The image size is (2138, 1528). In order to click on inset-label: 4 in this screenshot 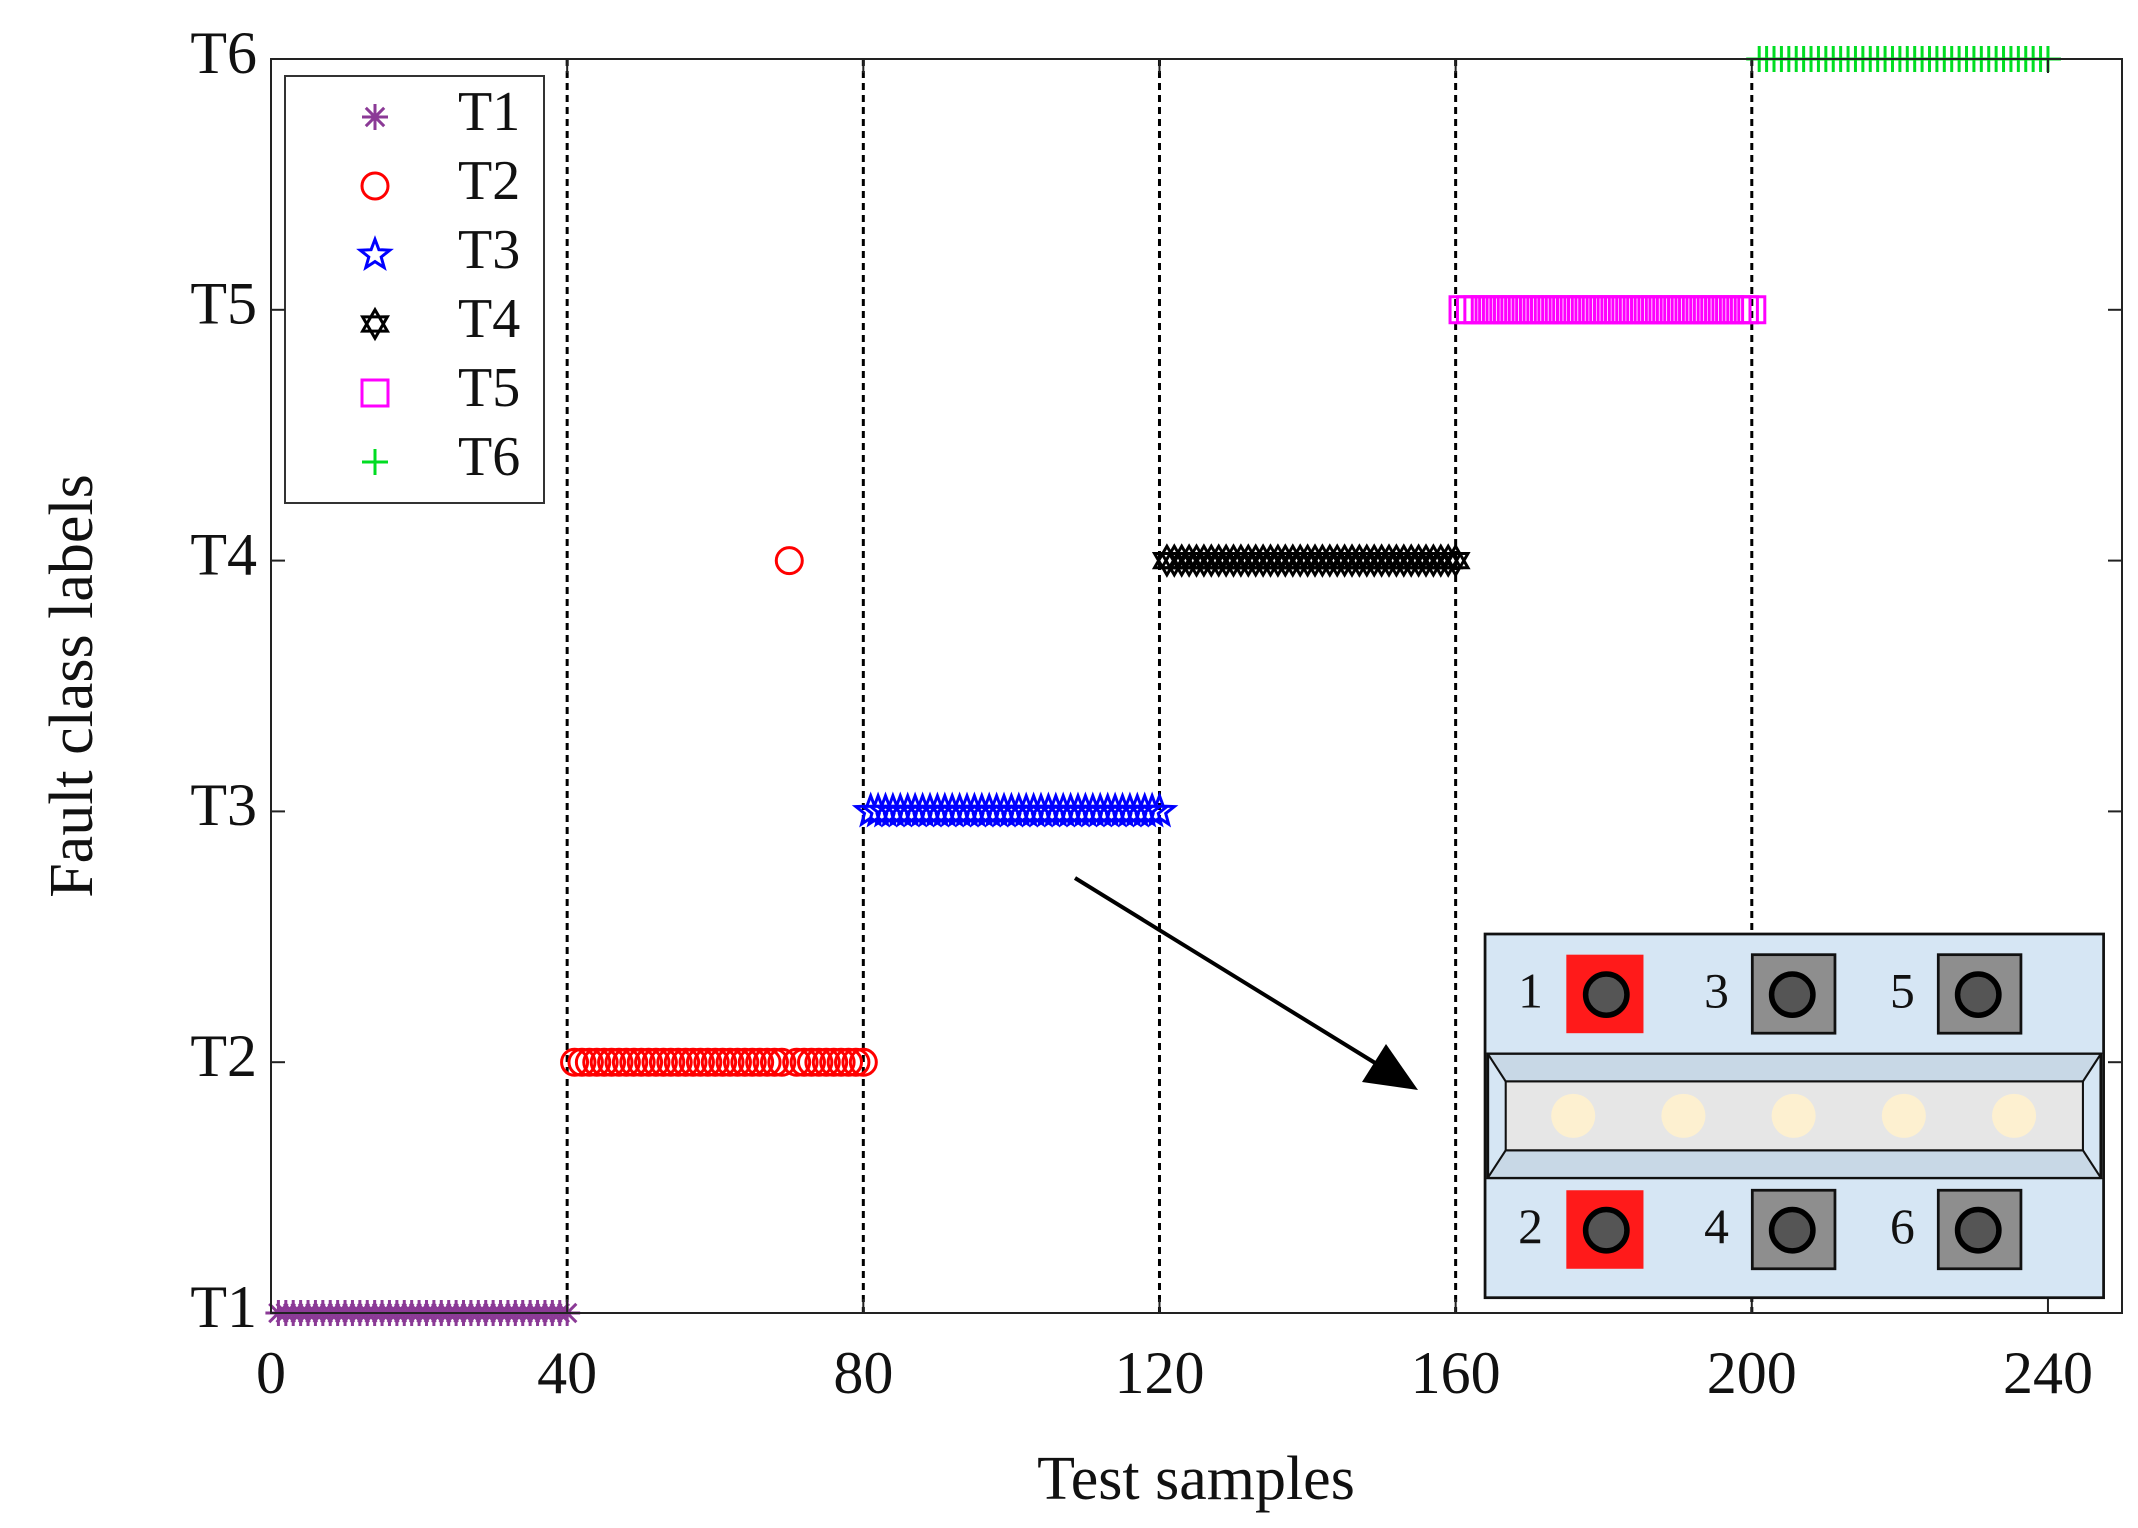, I will do `click(1716, 1226)`.